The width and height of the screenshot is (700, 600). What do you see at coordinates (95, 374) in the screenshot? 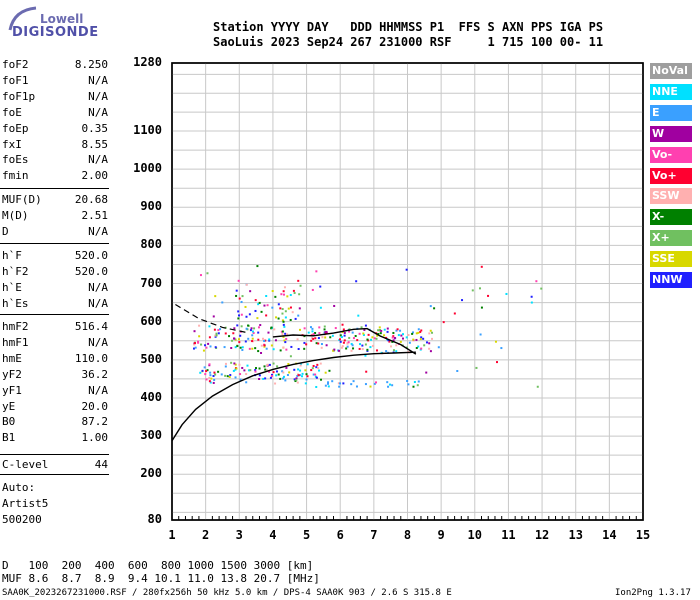
I see `param-value: 36.2` at bounding box center [95, 374].